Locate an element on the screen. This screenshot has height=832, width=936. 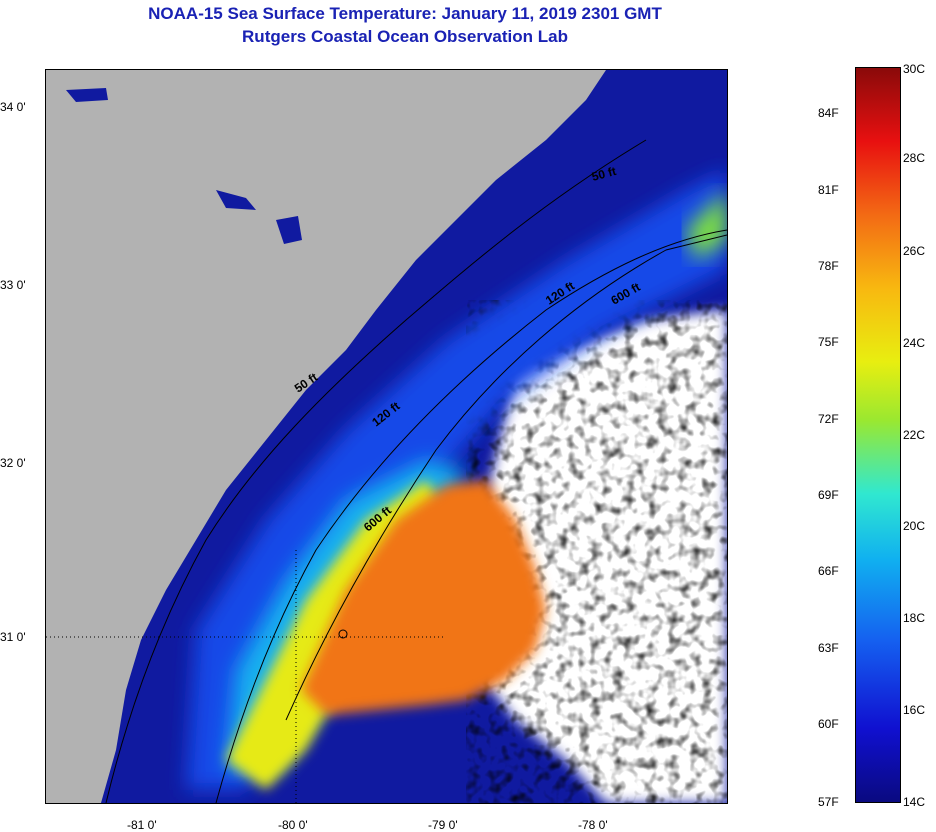
colorbar-label-c: 28C is located at coordinates (914, 158).